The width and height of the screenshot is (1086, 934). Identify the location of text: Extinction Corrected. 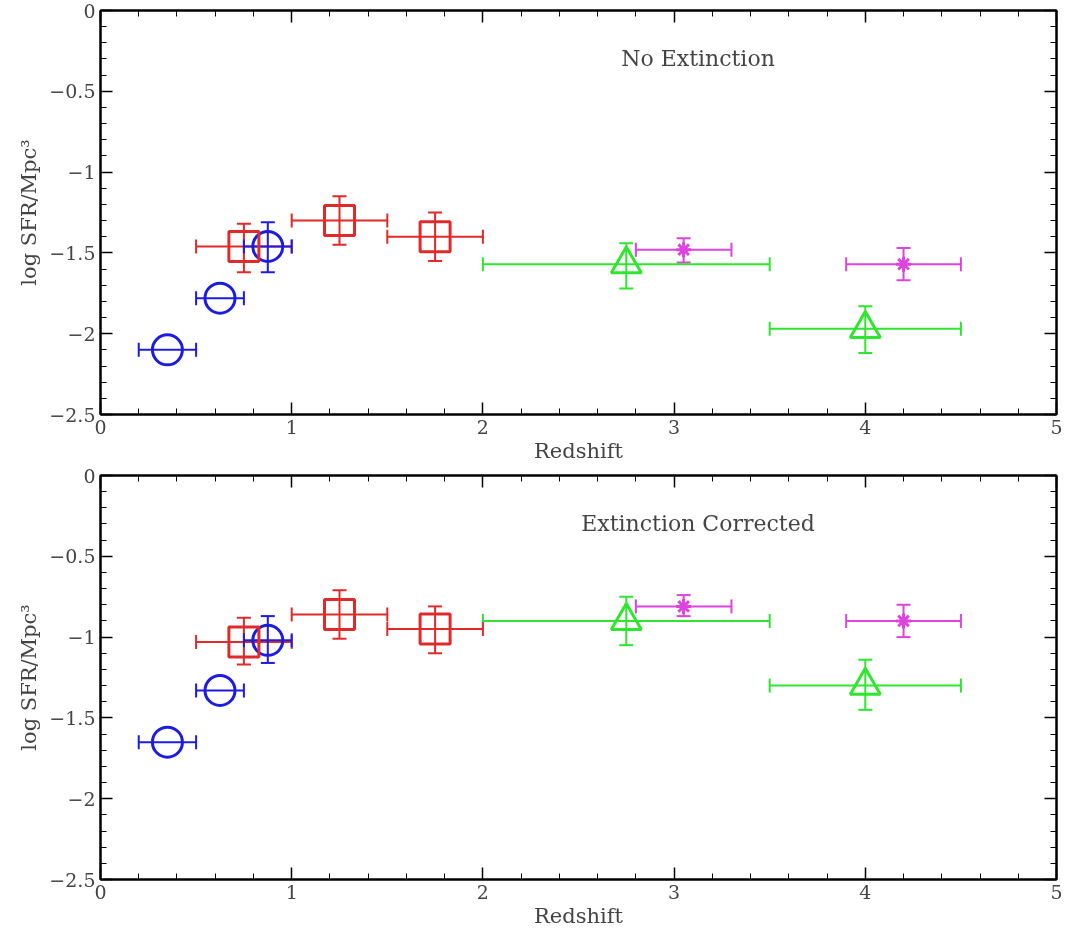
(698, 524).